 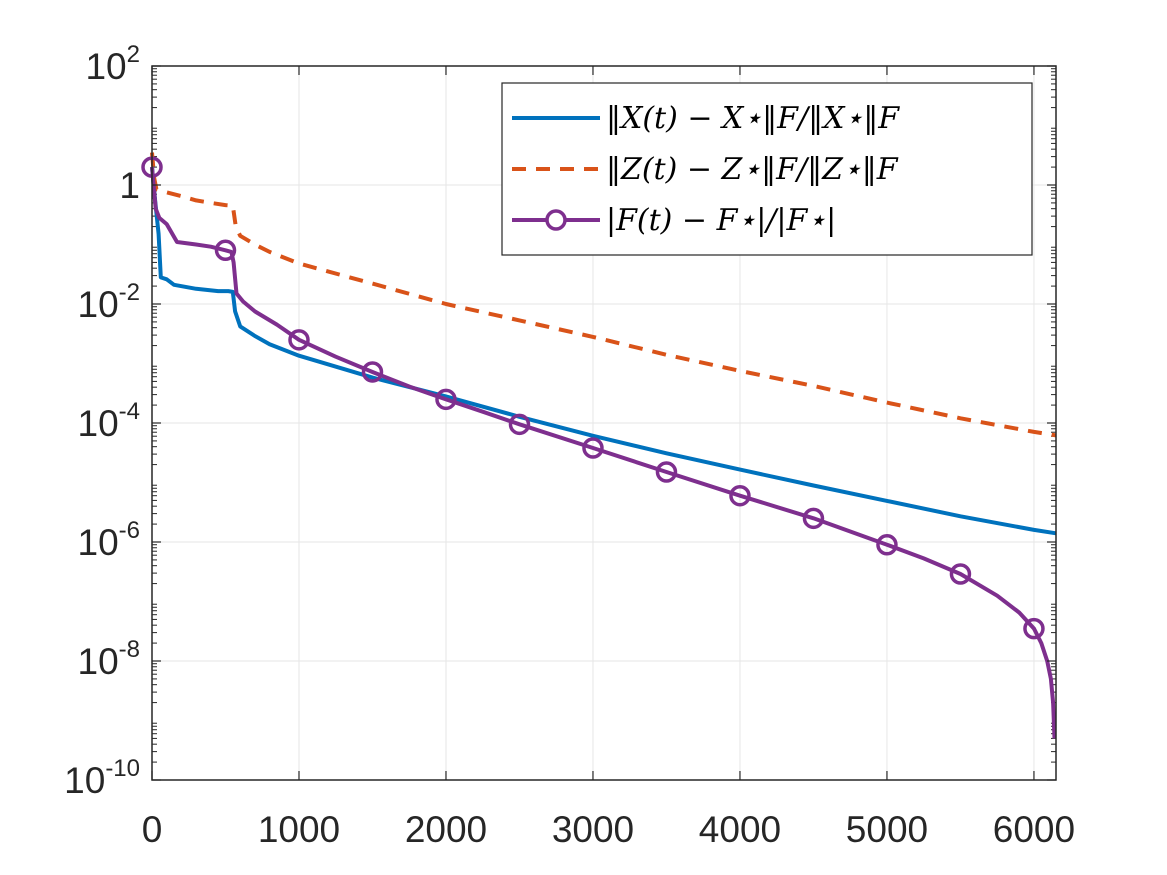 I want to click on y-tick-base: 1, so click(x=129, y=185).